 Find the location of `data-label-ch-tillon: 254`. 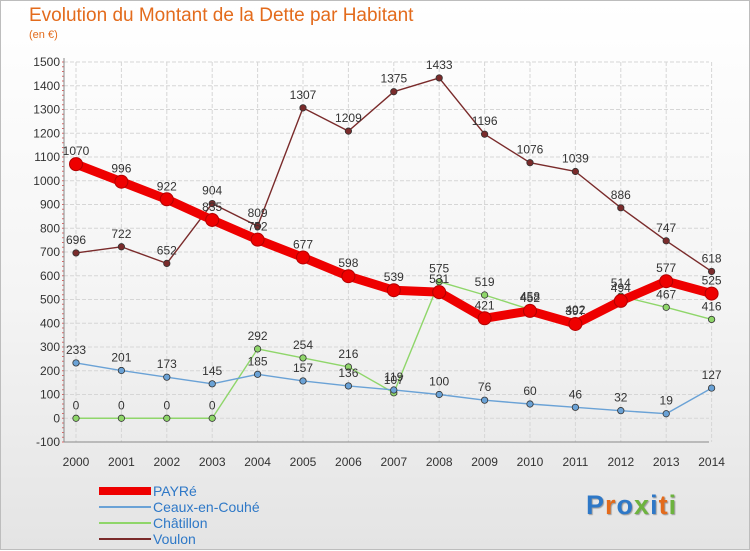

data-label-ch-tillon: 254 is located at coordinates (303, 345).